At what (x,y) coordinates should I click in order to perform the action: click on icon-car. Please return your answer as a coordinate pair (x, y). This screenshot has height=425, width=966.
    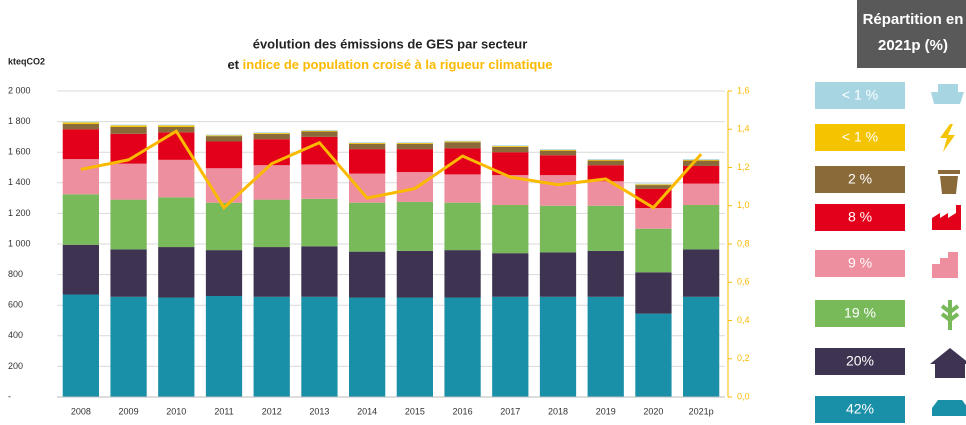
    Looking at the image, I should click on (949, 408).